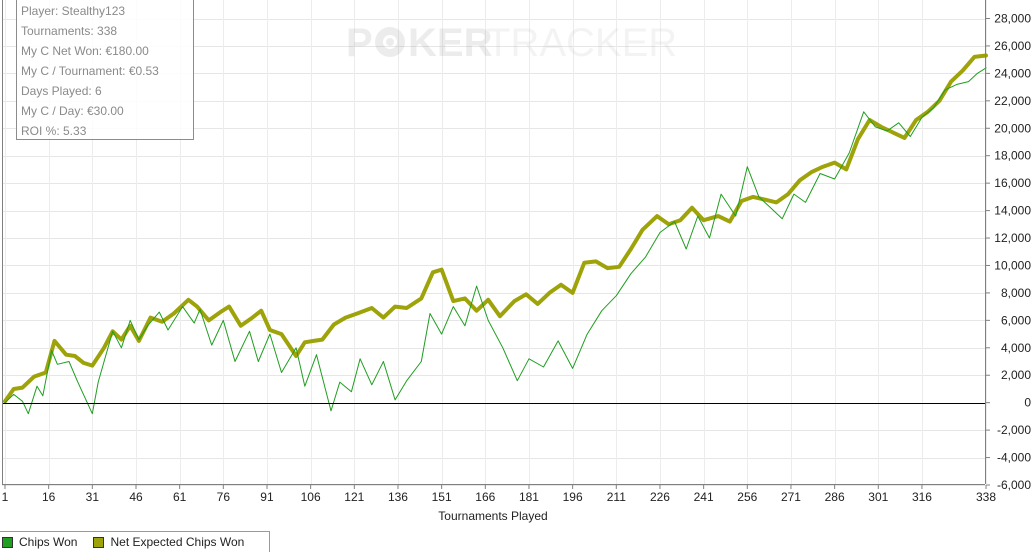 The height and width of the screenshot is (552, 1034). What do you see at coordinates (835, 497) in the screenshot?
I see `x-tick-label-19: 286` at bounding box center [835, 497].